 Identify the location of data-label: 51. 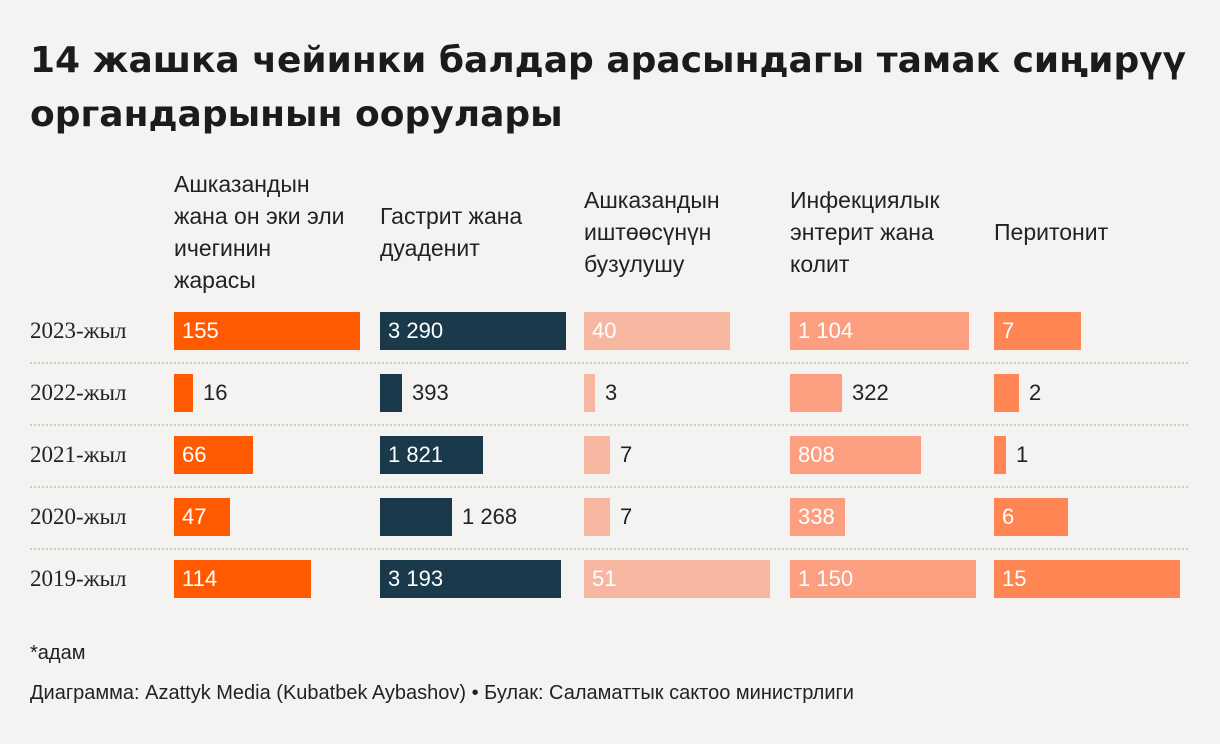
(604, 578).